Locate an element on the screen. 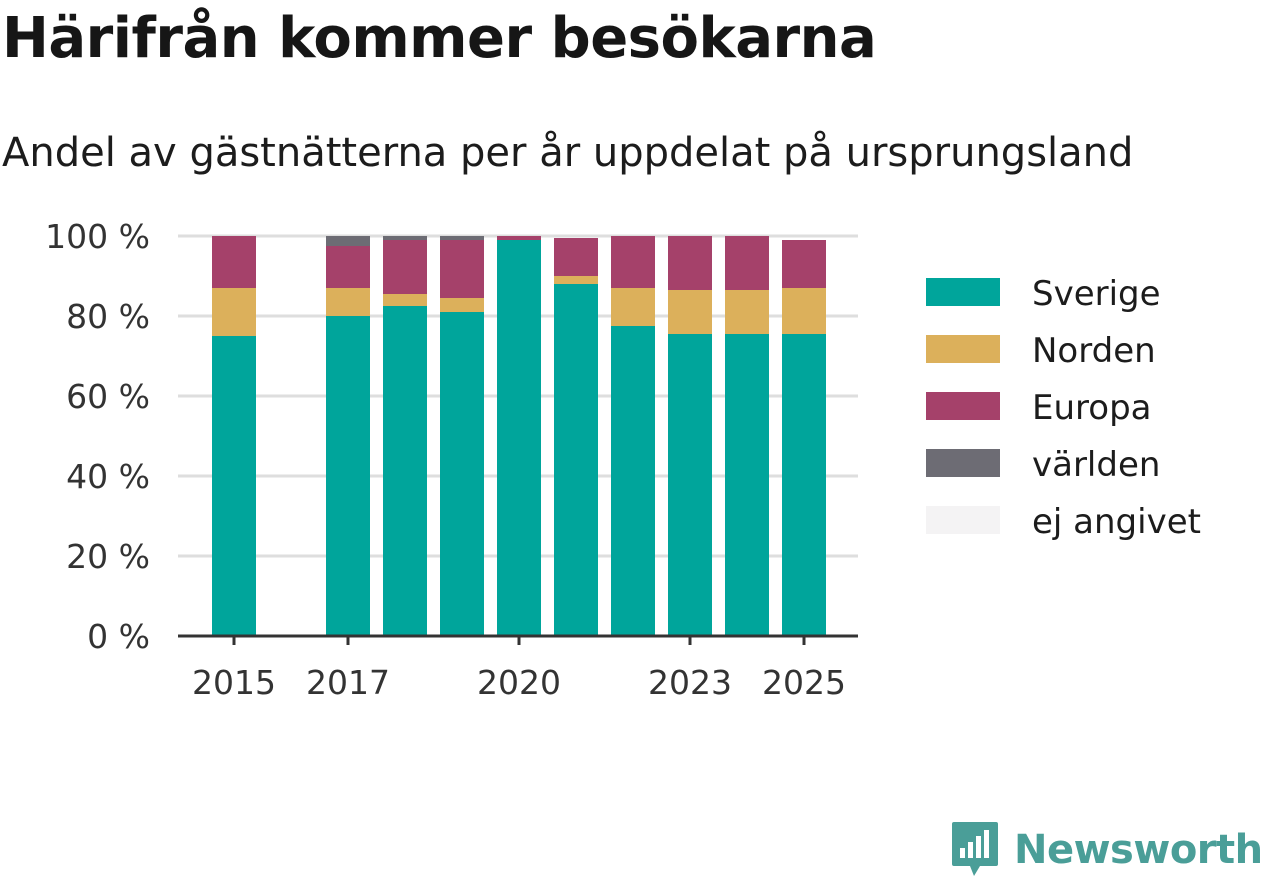 This screenshot has height=880, width=1262. newsworthy-logo: Newsworthy is located at coordinates (1106, 850).